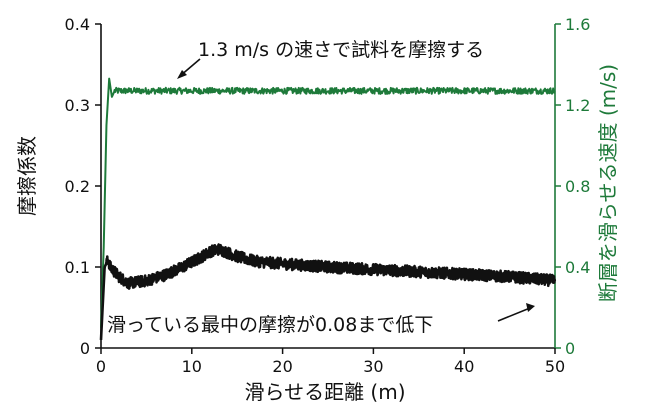 Image resolution: width=664 pixels, height=415 pixels. Describe the element at coordinates (27, 176) in the screenshot. I see `left-axis-title: 摩擦係数` at that location.